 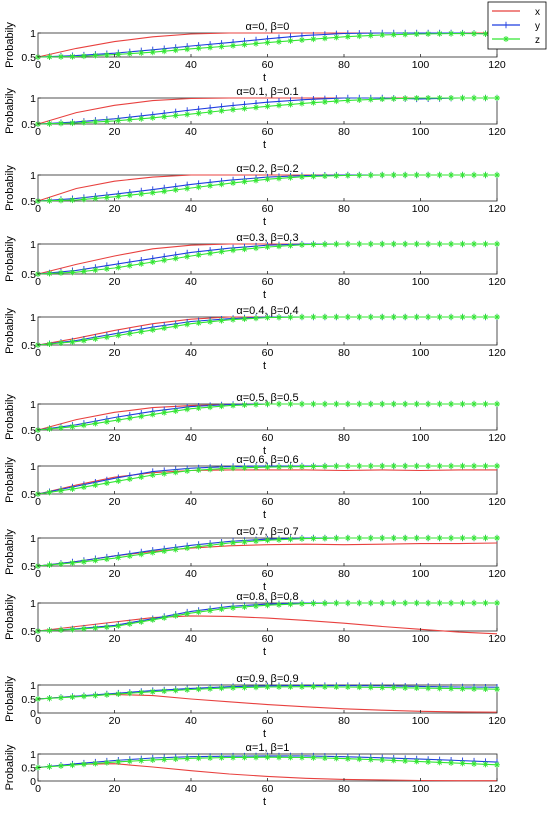 I want to click on y-tick-label: 1, so click(x=33, y=245).